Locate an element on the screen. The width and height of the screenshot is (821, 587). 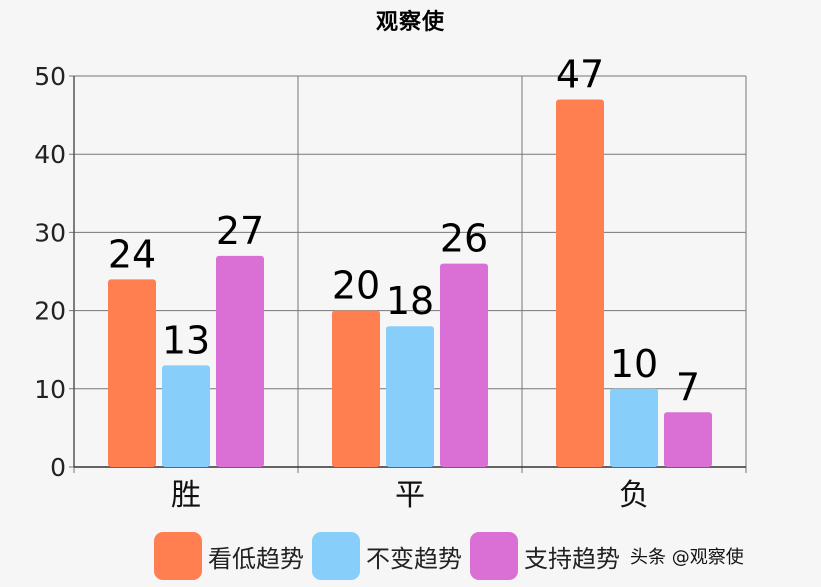
legend-label: 看低趋势 is located at coordinates (256, 558).